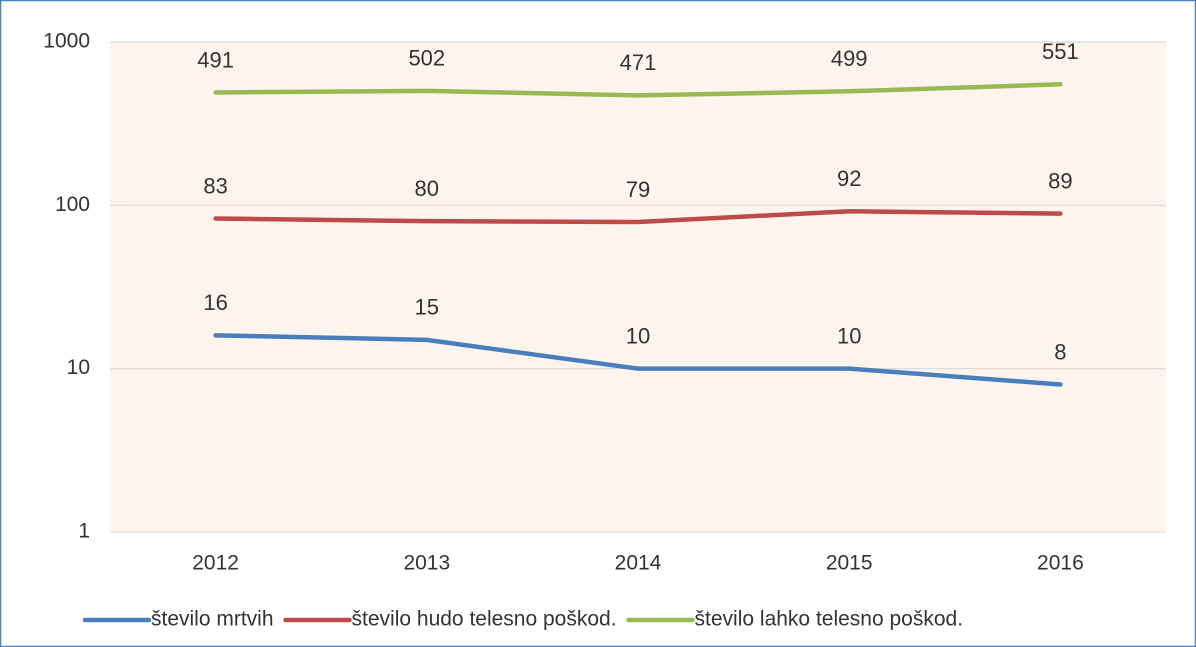  Describe the element at coordinates (426, 563) in the screenshot. I see `x-tick-label: 2013` at that location.